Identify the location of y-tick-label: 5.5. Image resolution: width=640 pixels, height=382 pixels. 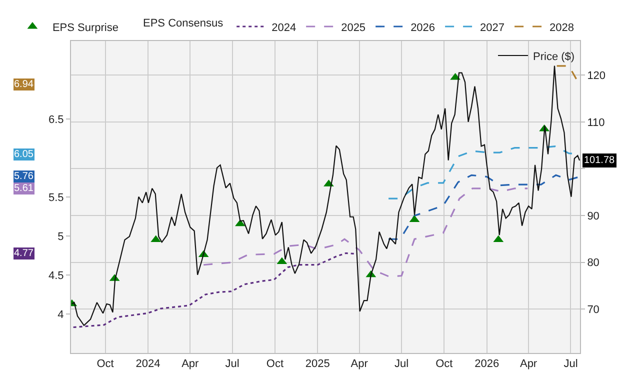
(56, 198).